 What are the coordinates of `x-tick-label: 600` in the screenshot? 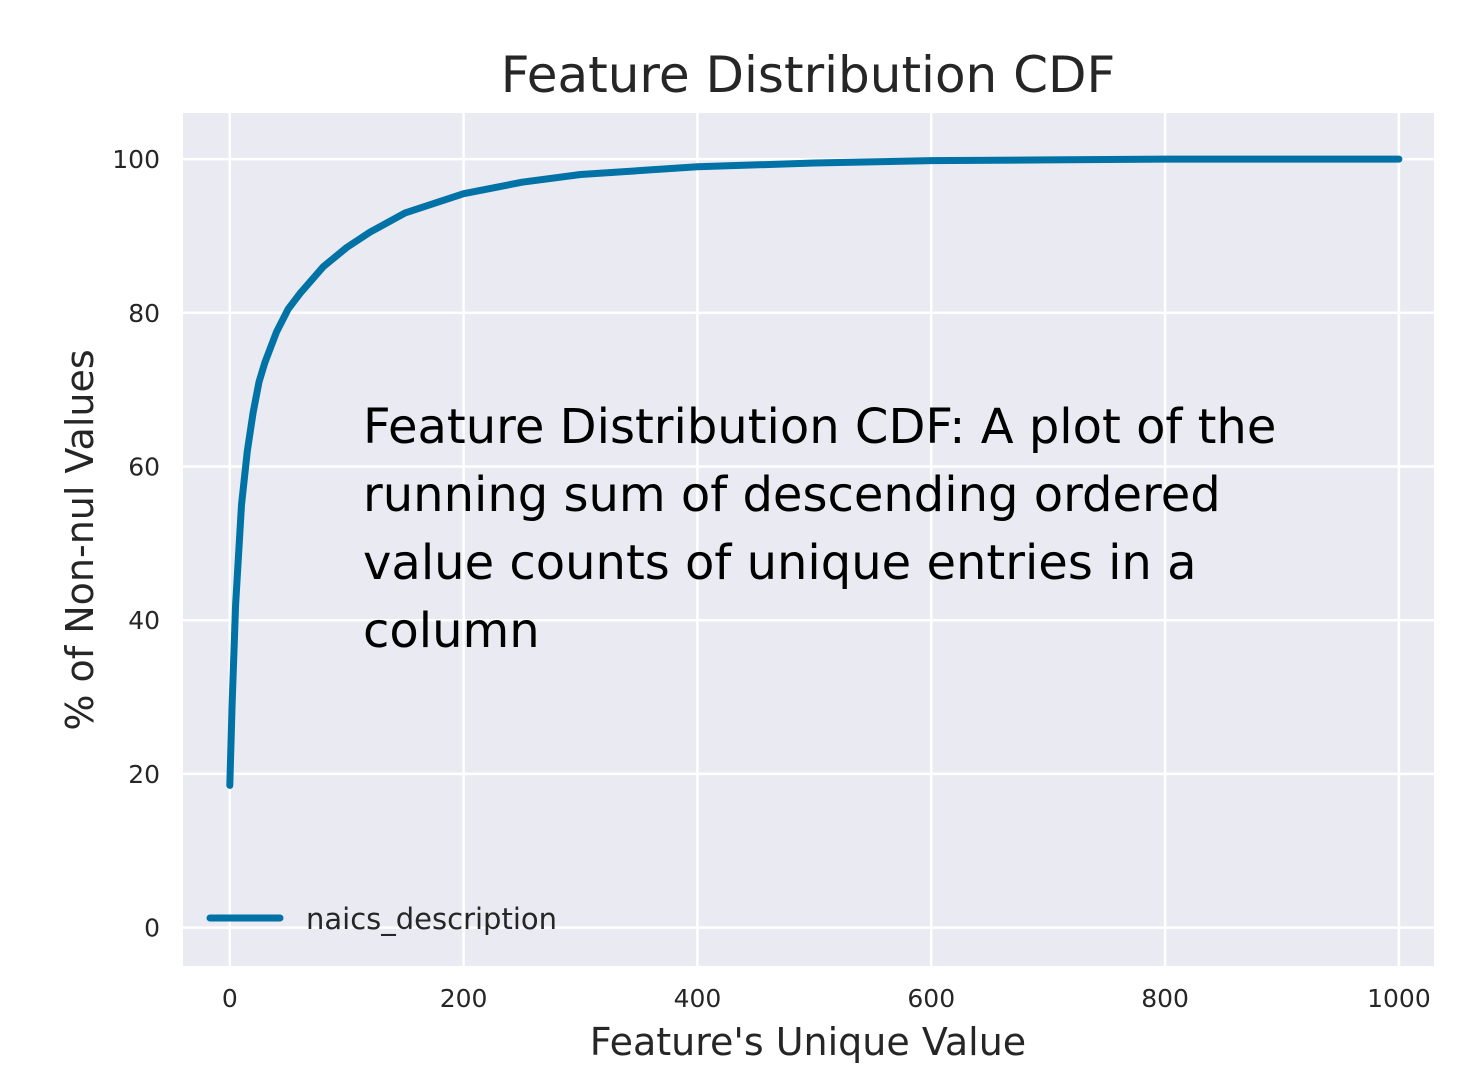 It's located at (931, 998).